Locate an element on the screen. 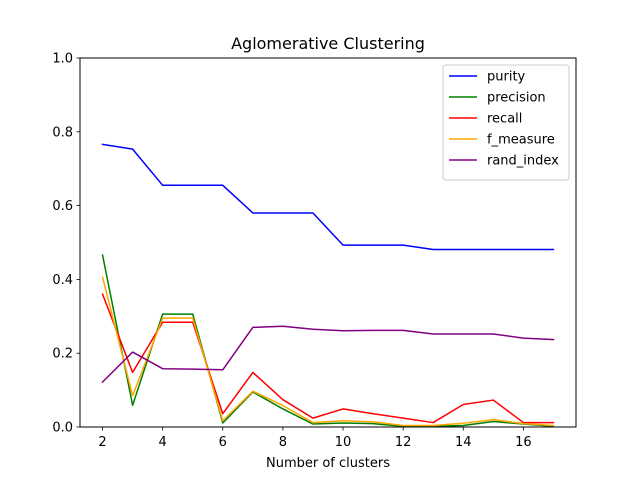 Image resolution: width=640 pixels, height=480 pixels. x-tick-label: 6 is located at coordinates (223, 442).